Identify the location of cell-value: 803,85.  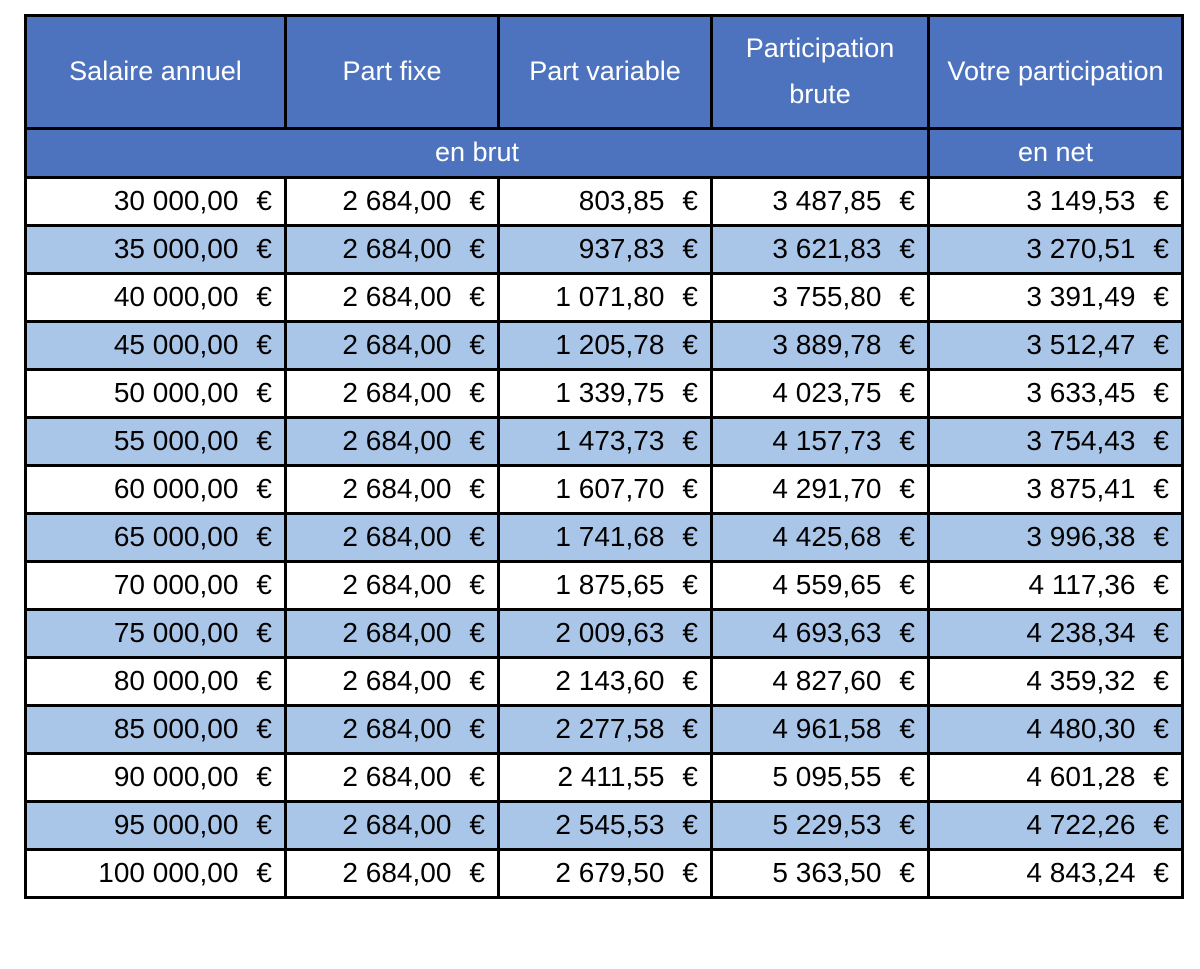
(621, 201).